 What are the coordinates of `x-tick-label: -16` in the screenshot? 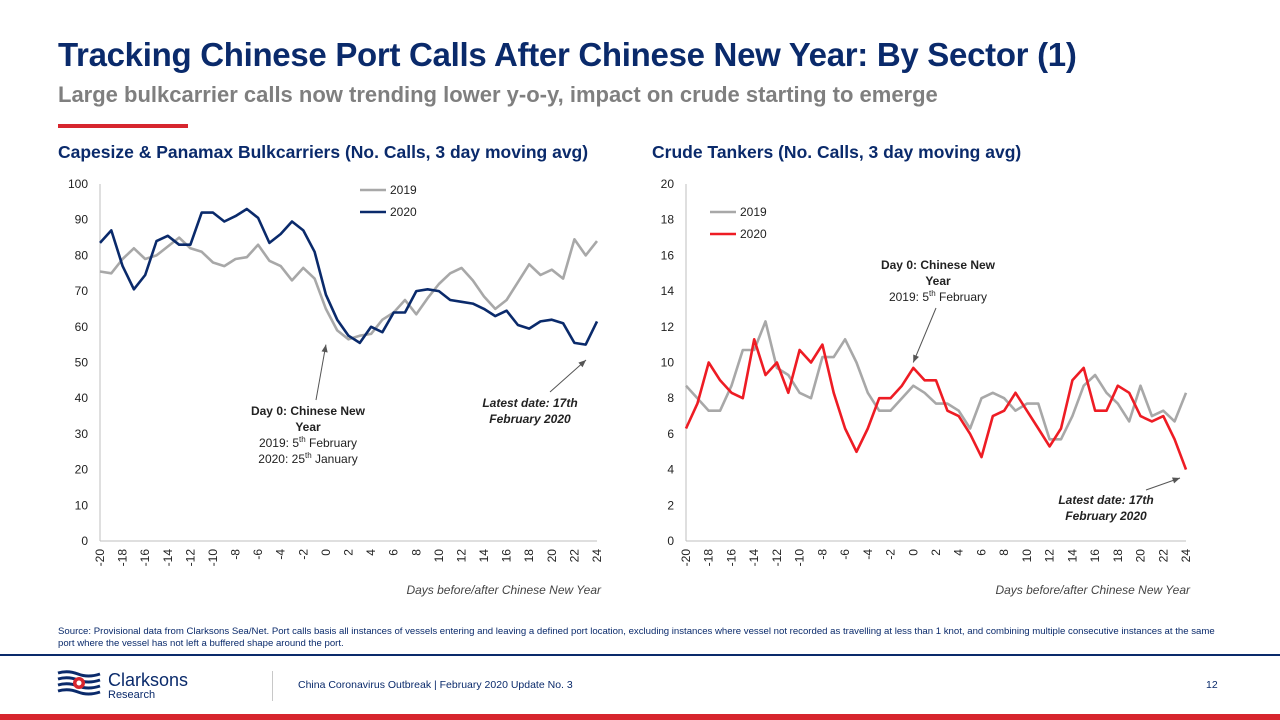 It's located at (731, 558).